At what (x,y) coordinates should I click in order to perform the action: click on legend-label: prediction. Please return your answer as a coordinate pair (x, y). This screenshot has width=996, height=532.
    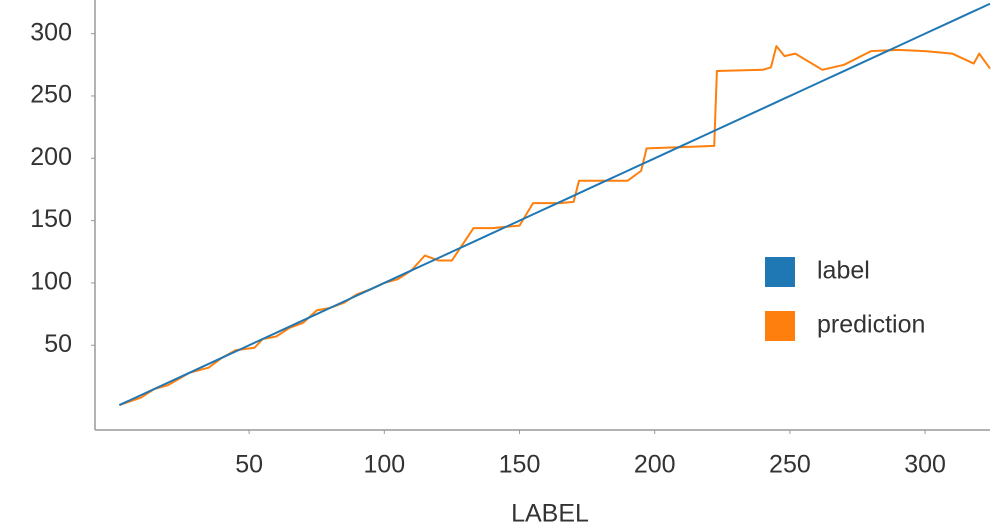
    Looking at the image, I should click on (871, 325).